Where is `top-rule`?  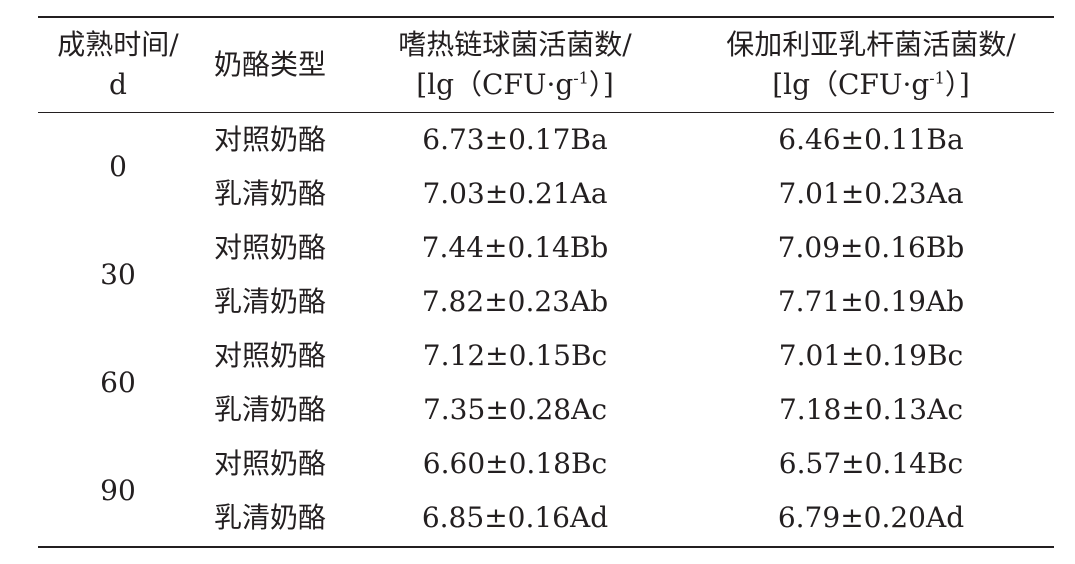
top-rule is located at coordinates (546, 17).